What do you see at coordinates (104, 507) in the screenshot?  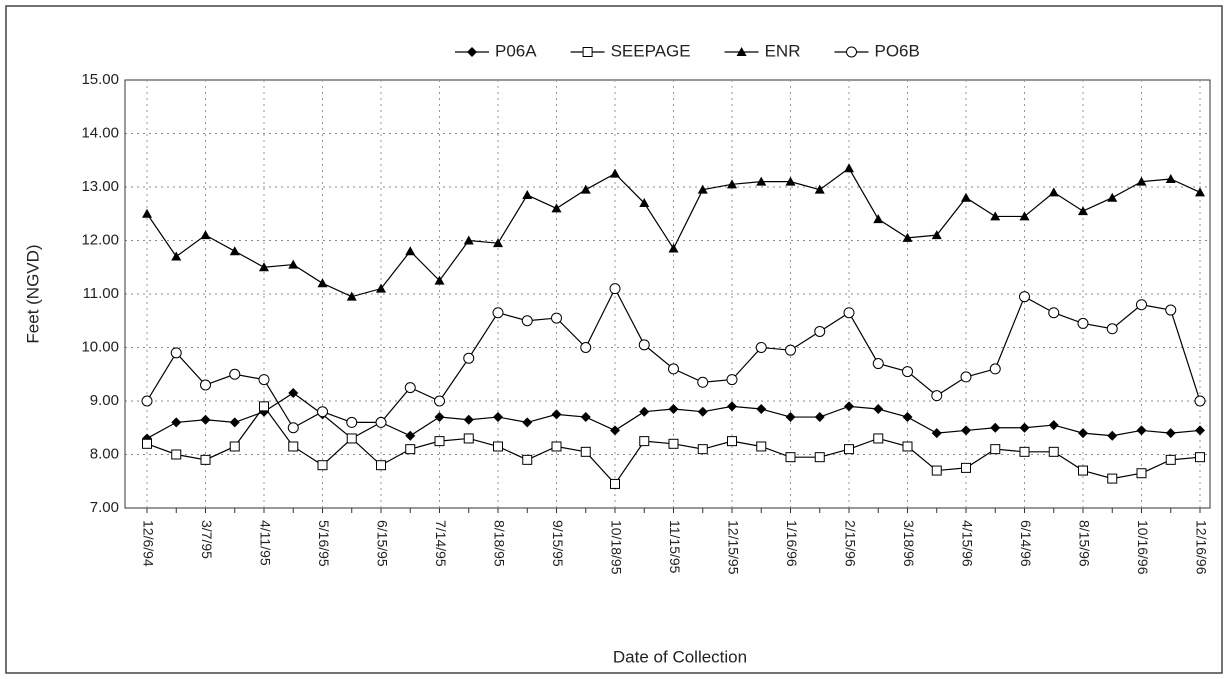 I see `y-tick-label: 7.00` at bounding box center [104, 507].